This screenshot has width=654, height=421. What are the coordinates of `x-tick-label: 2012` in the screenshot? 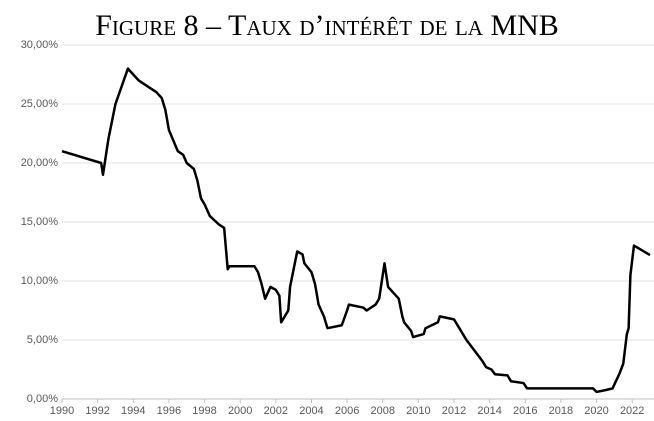 It's located at (454, 411).